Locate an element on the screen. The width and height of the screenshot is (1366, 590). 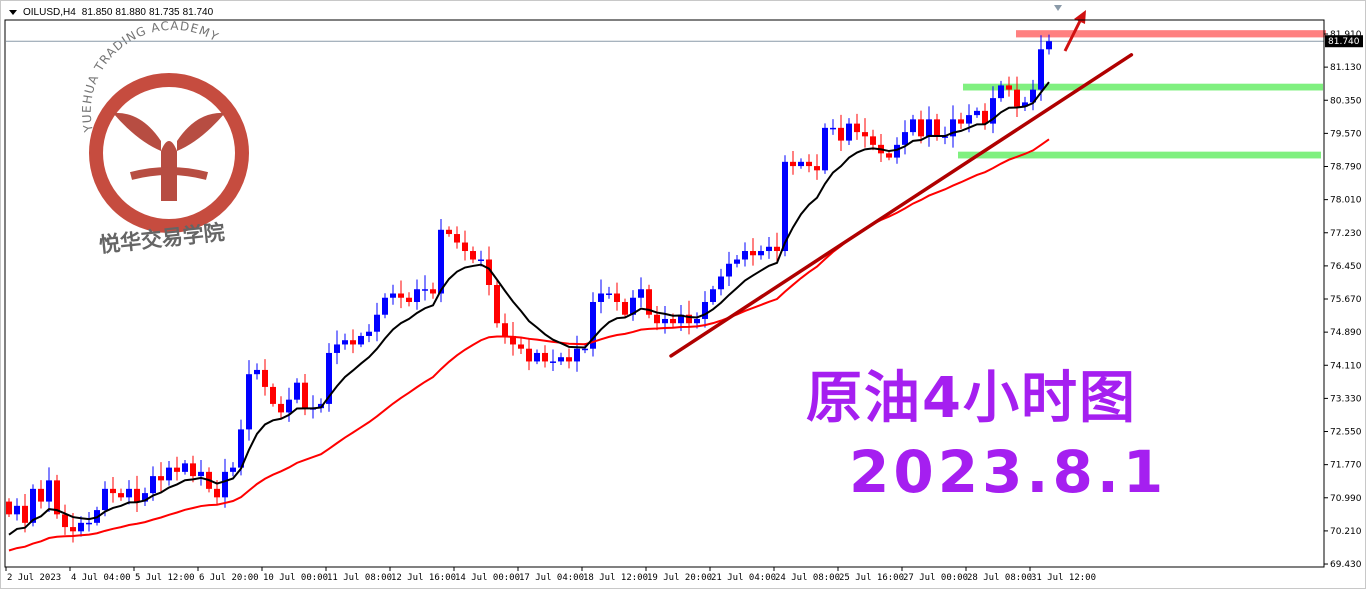
y-tick-label: 70.990 is located at coordinates (1346, 499).